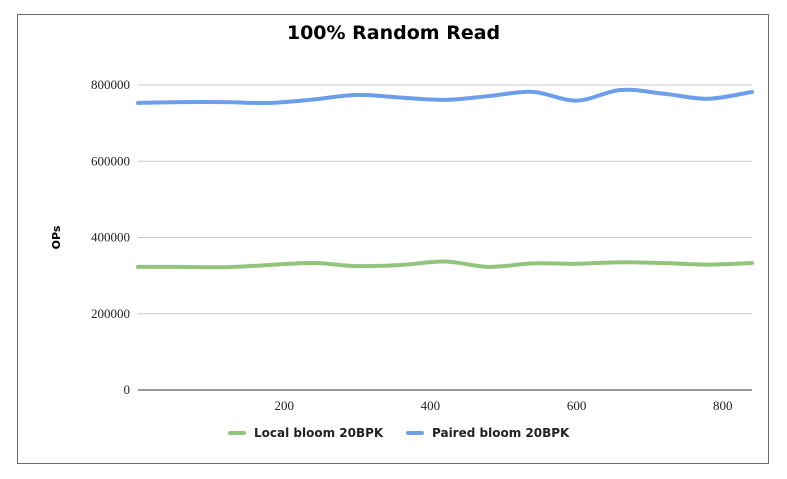  I want to click on chart-title: 100% Random Read, so click(393, 33).